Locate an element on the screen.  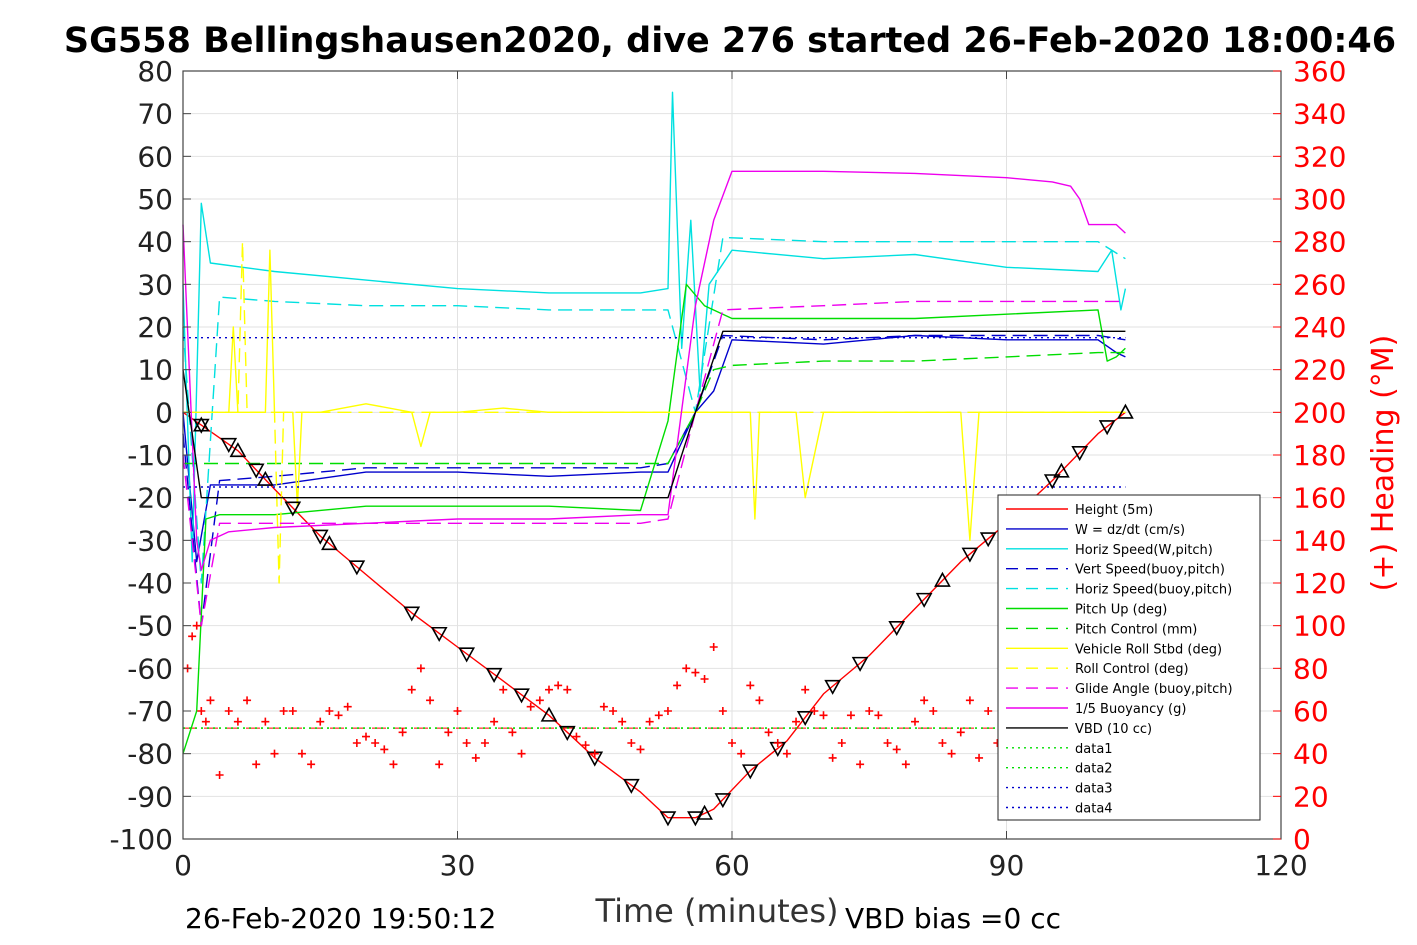
legend-label-12: data1 is located at coordinates (1094, 749).